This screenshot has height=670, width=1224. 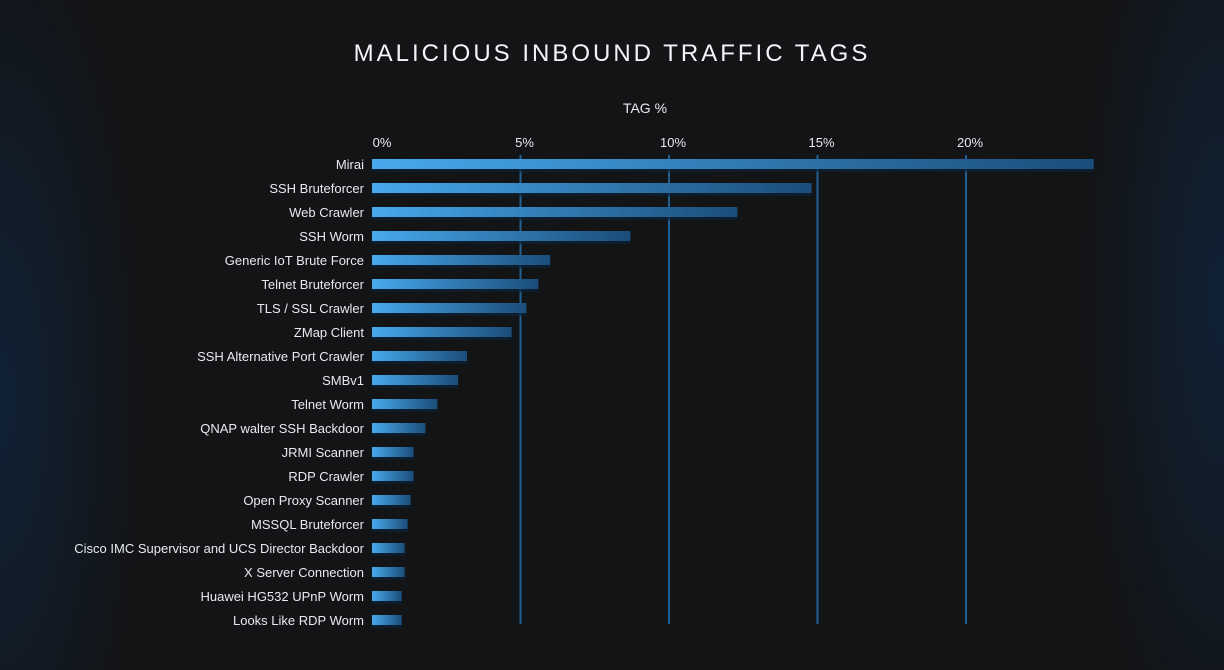 I want to click on x-tick-label: 5%, so click(x=524, y=142).